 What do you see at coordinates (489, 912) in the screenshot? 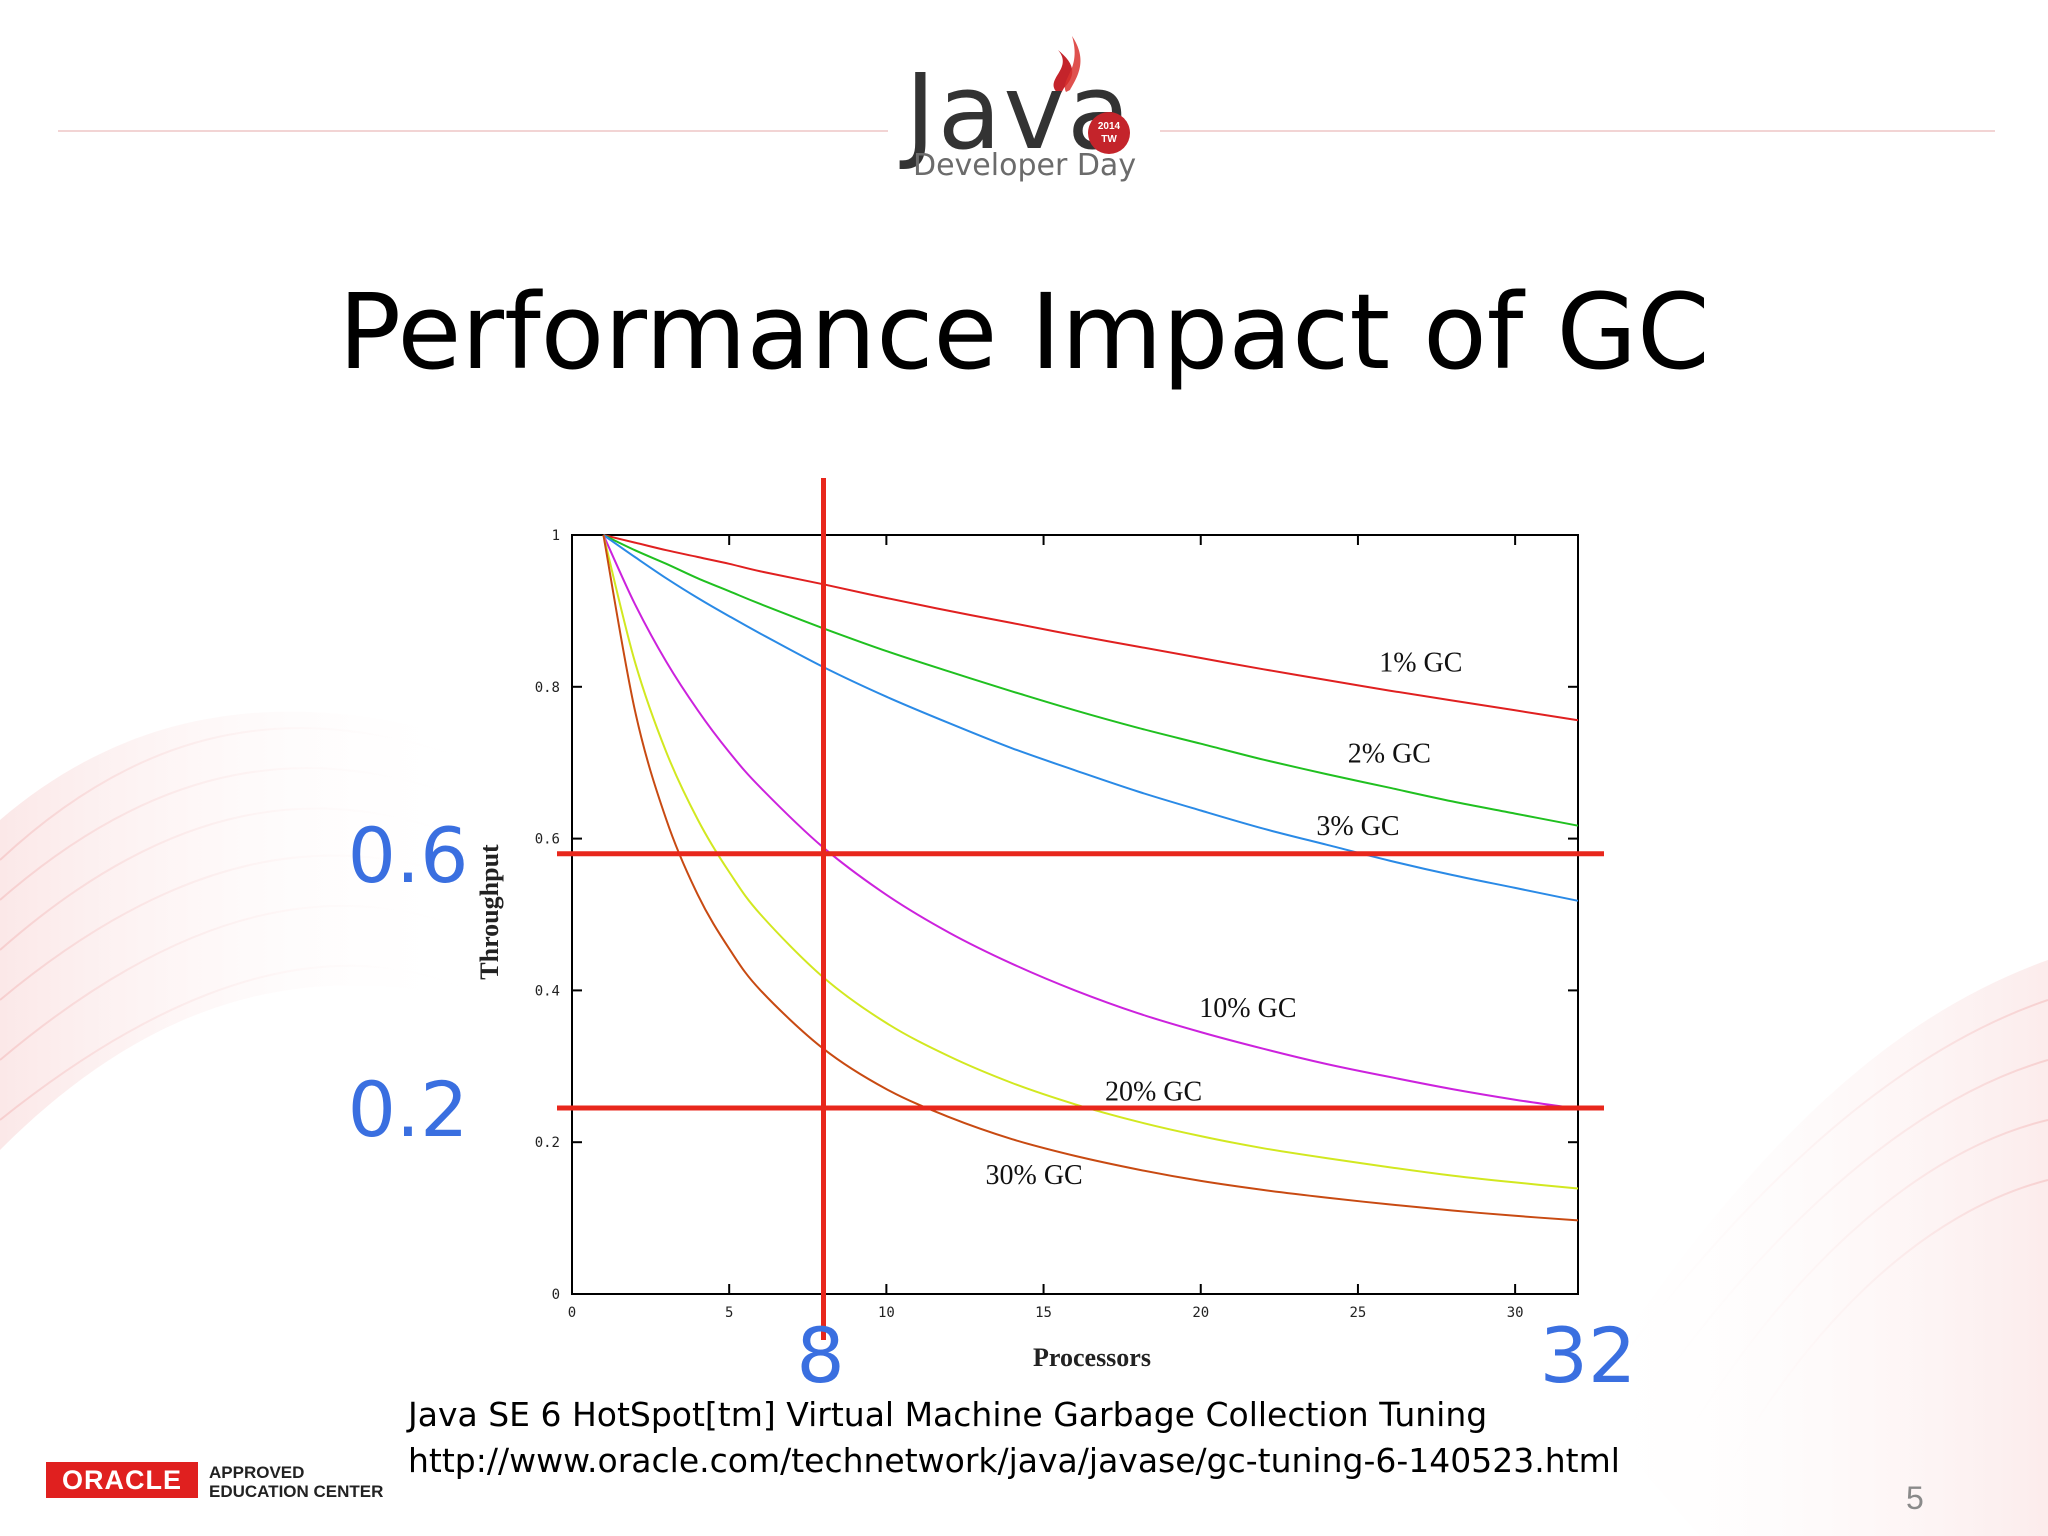
I see `y-axis-label: Throughput` at bounding box center [489, 912].